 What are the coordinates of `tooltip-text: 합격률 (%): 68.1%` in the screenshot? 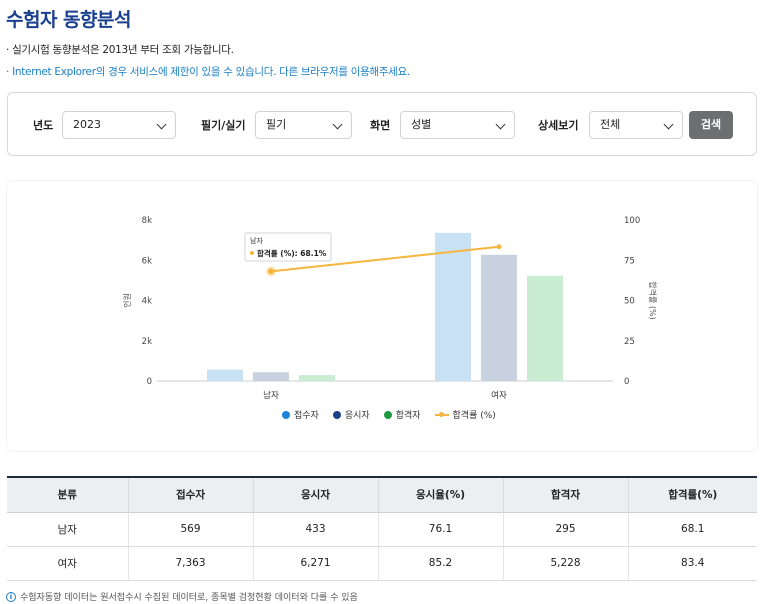 It's located at (292, 253).